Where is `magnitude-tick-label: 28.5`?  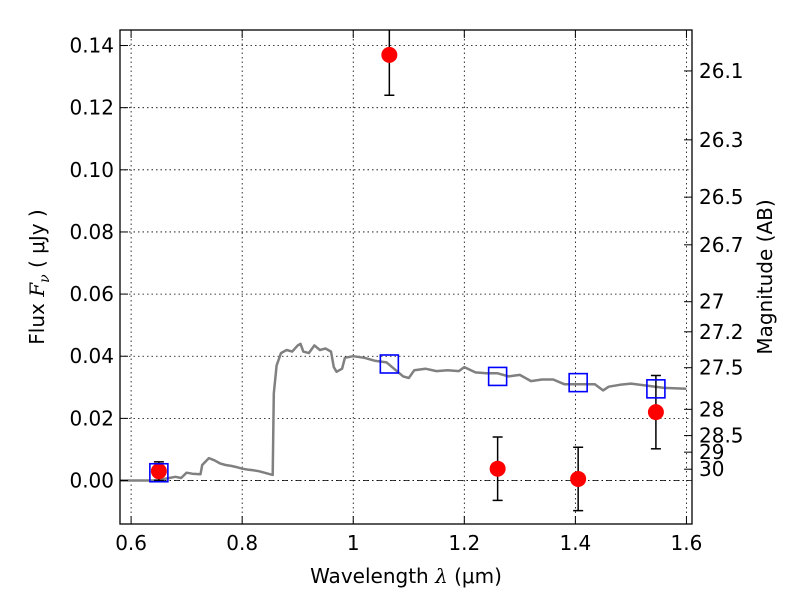
magnitude-tick-label: 28.5 is located at coordinates (721, 436).